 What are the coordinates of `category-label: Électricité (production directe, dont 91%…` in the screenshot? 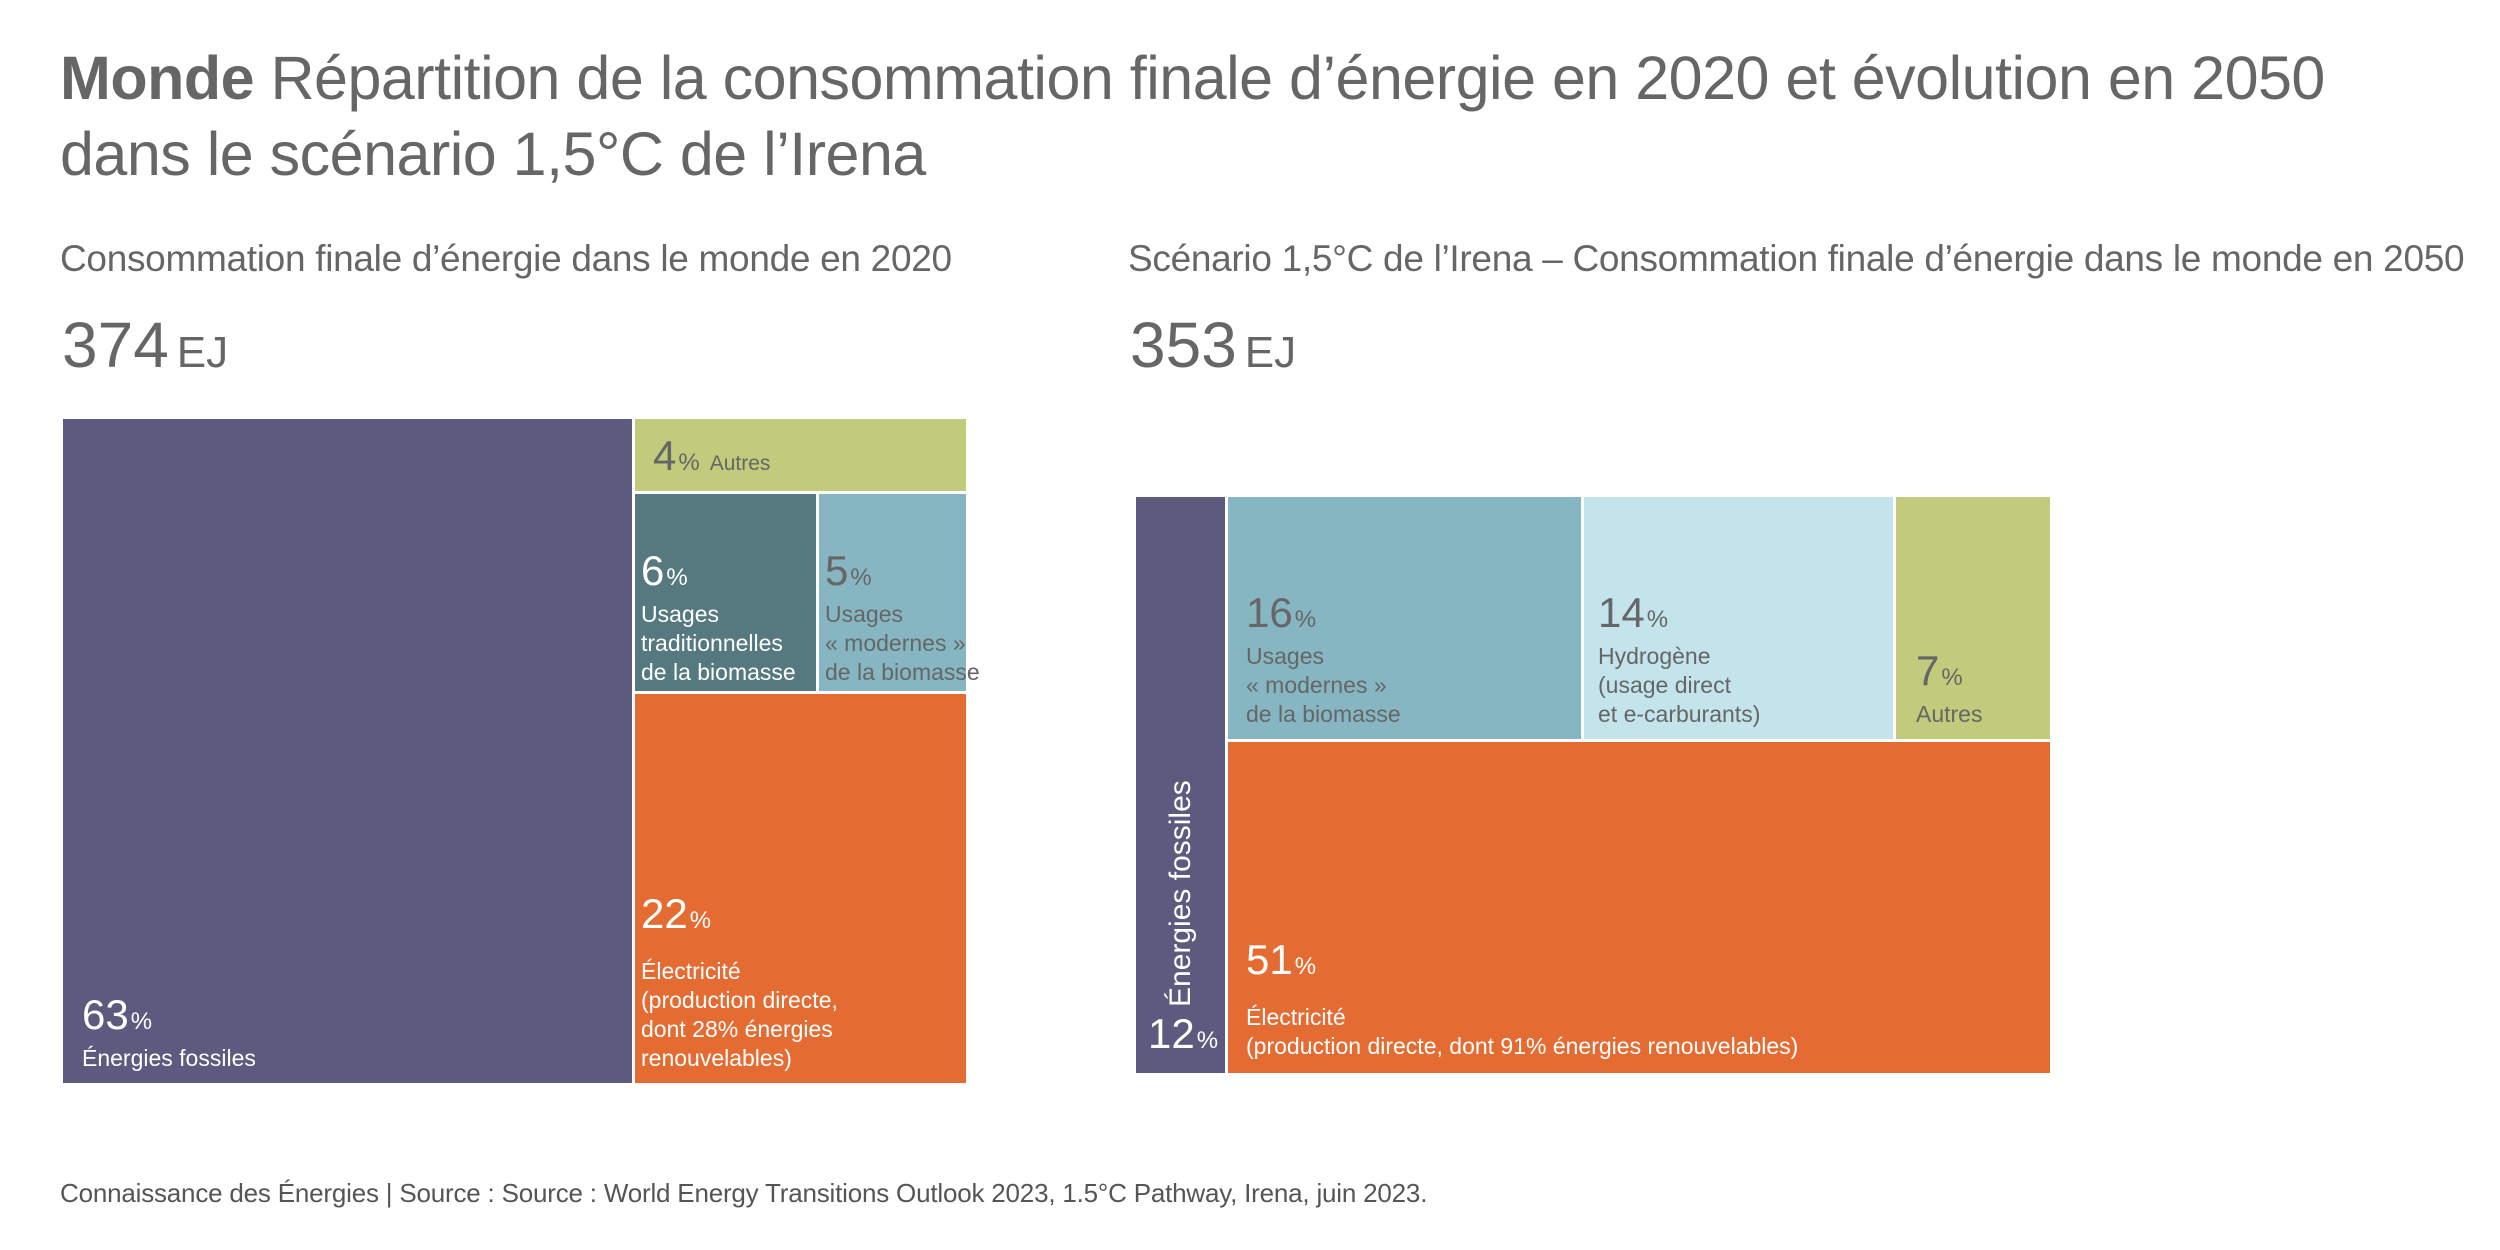 It's located at (1522, 1031).